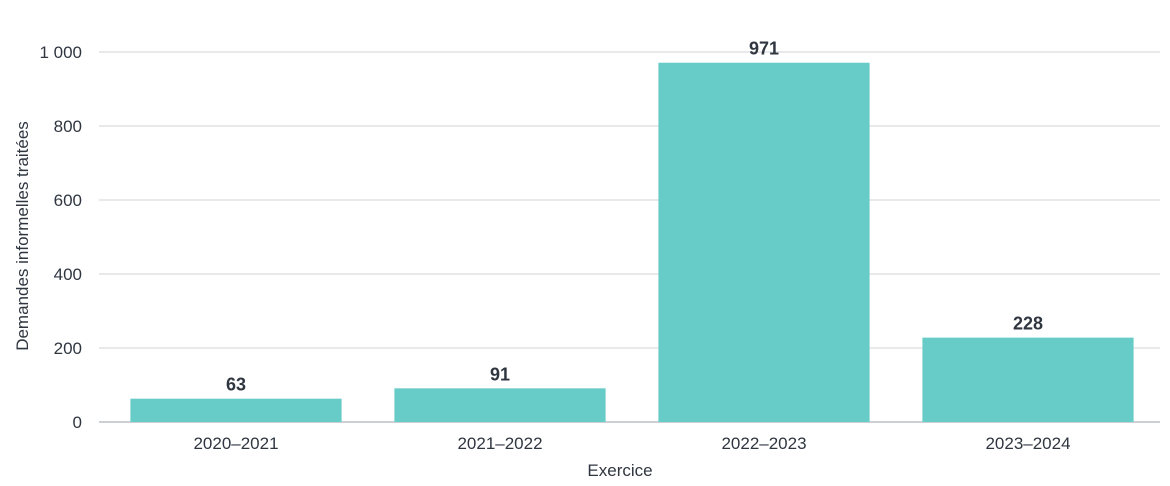 The image size is (1170, 486). Describe the element at coordinates (60, 237) in the screenshot. I see `y-axis-ticks: 0 200 400 600 800 1 000` at that location.